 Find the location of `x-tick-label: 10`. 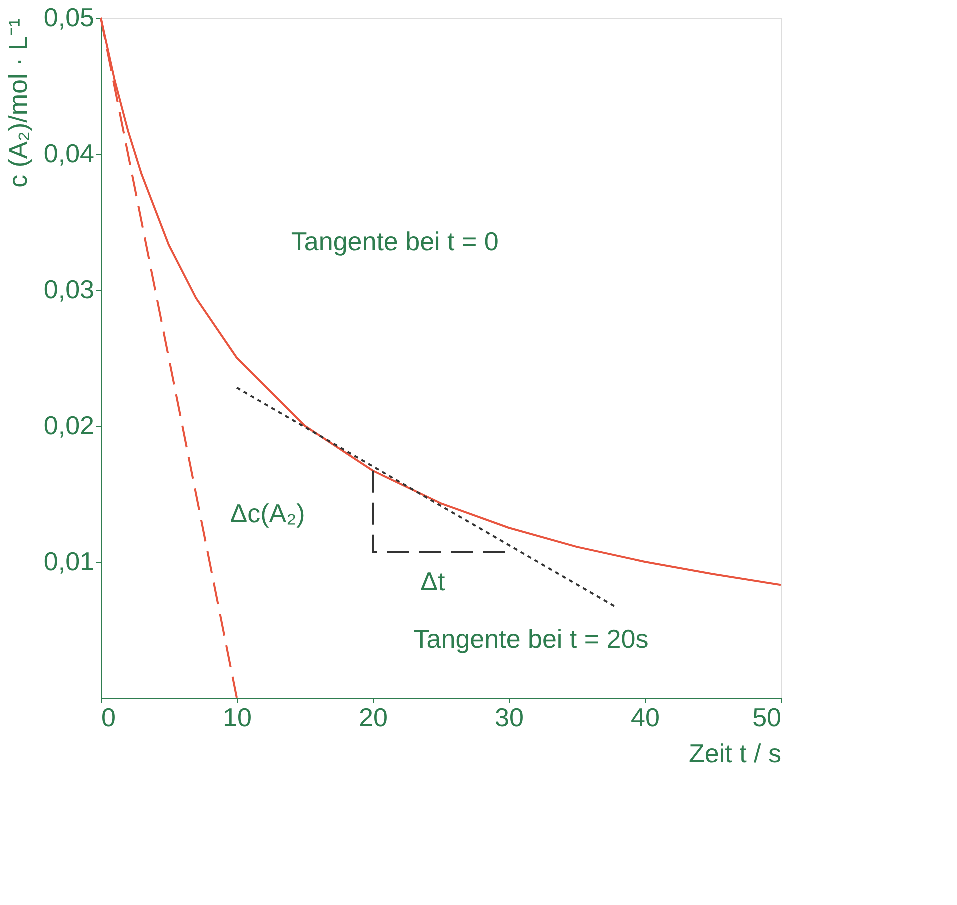

x-tick-label: 10 is located at coordinates (237, 717).